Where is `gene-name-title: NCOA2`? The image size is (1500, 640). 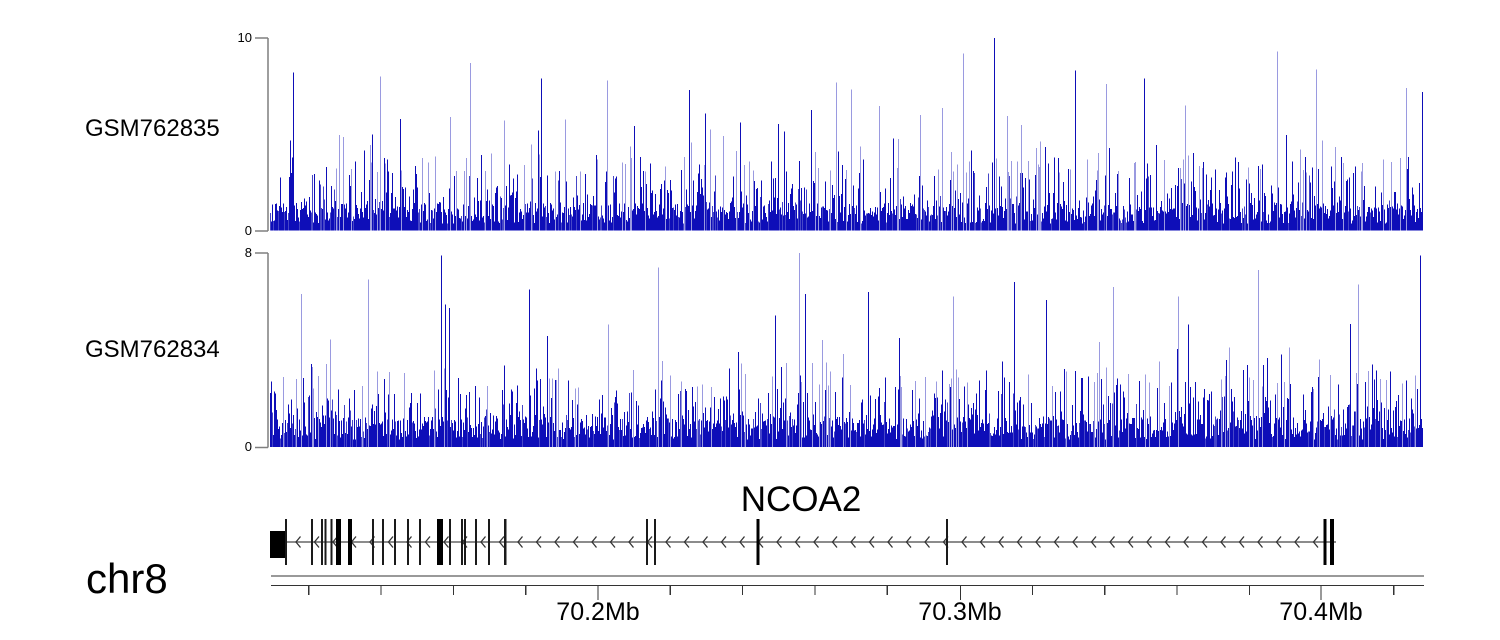 gene-name-title: NCOA2 is located at coordinates (801, 499).